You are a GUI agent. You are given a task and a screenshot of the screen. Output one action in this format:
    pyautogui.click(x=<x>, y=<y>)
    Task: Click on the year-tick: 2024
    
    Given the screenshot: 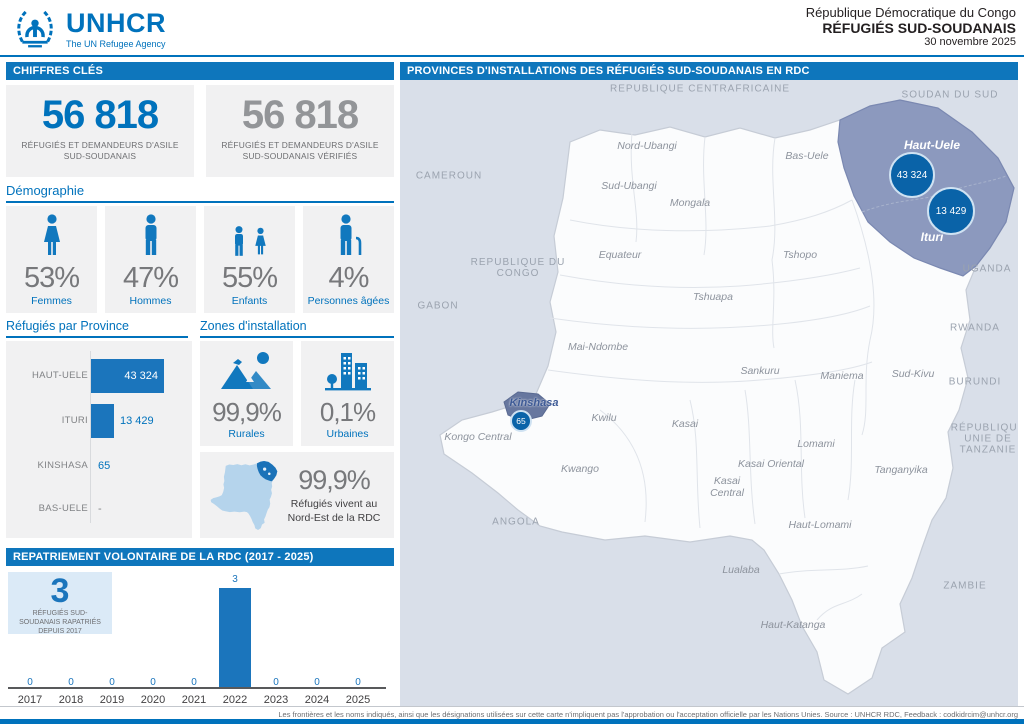 What is the action you would take?
    pyautogui.click(x=317, y=700)
    